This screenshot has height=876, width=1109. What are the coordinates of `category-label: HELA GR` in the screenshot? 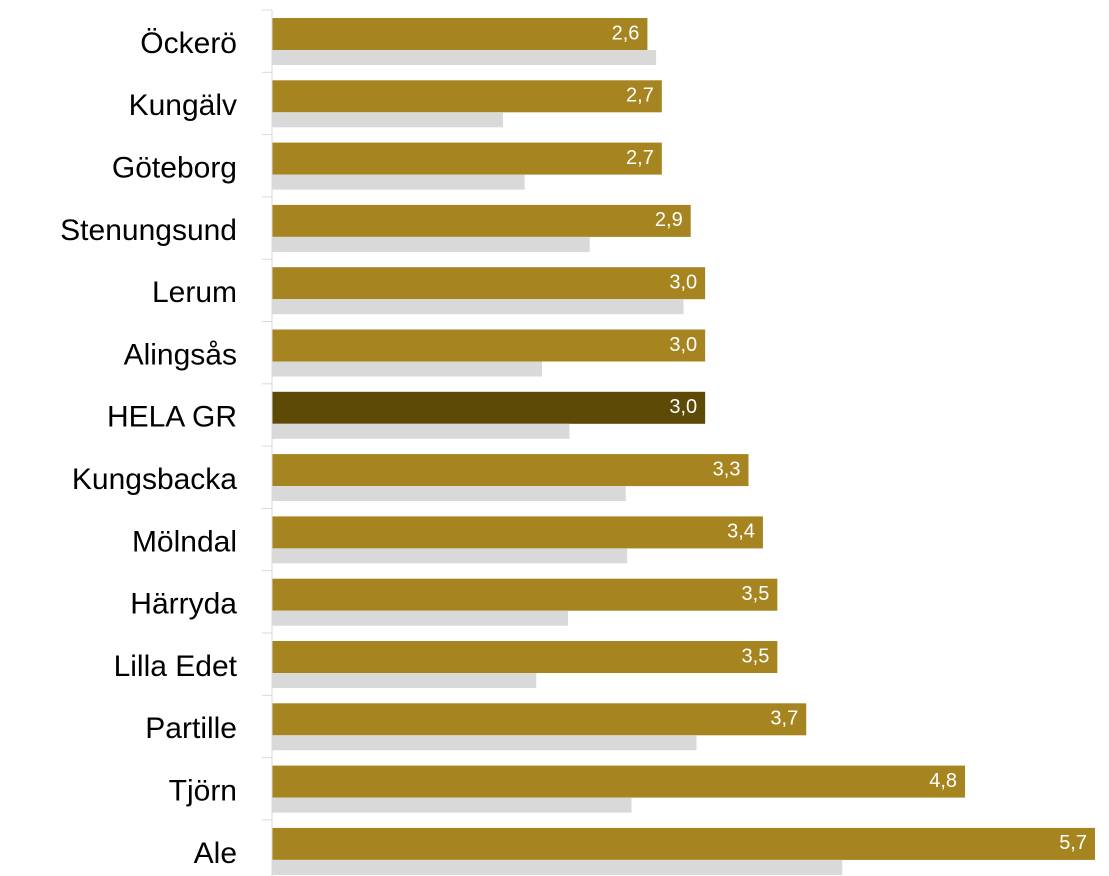 It's located at (172, 417).